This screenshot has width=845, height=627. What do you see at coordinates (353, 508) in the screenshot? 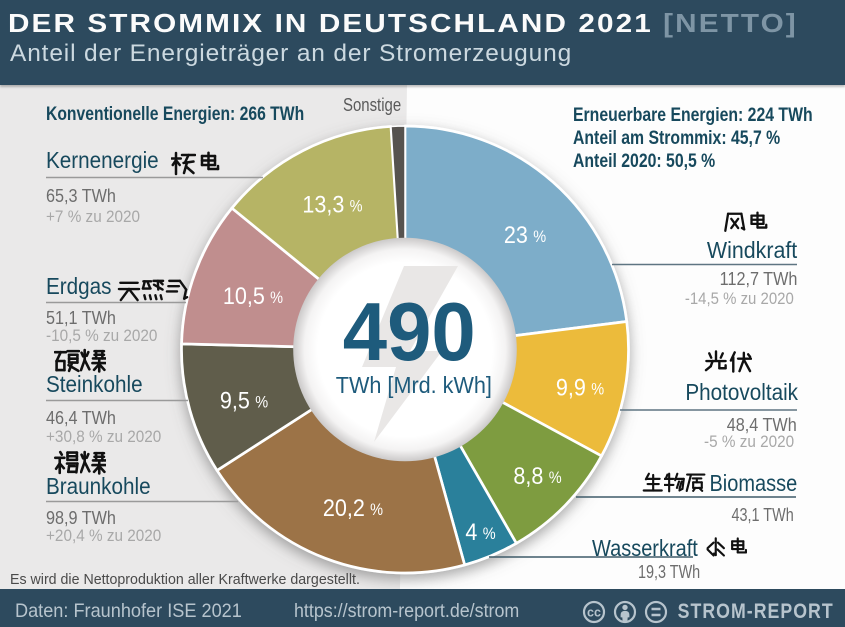
I see `svg-text: 20,2 %` at bounding box center [353, 508].